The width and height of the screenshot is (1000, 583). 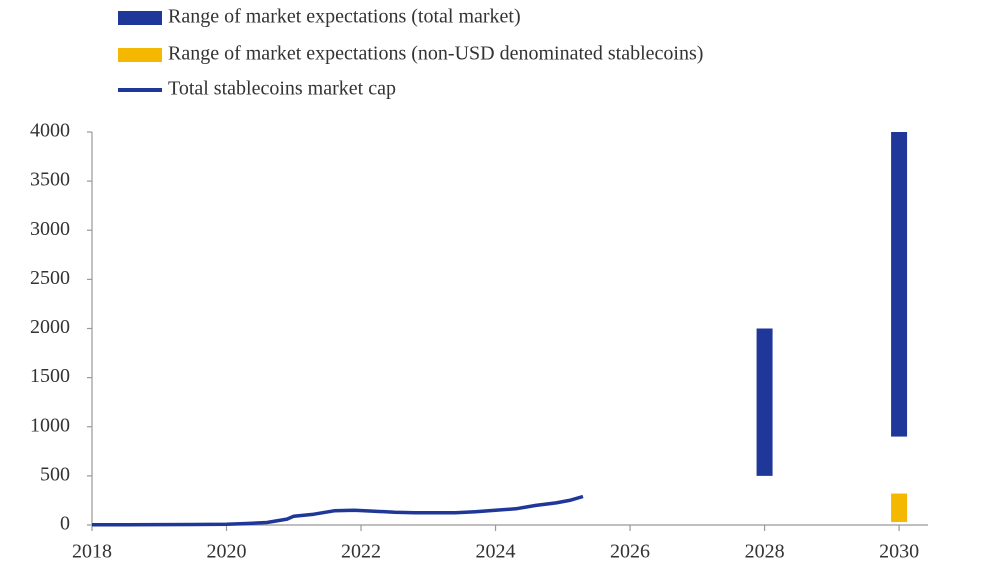 What do you see at coordinates (55, 474) in the screenshot?
I see `y-tick-label: 500` at bounding box center [55, 474].